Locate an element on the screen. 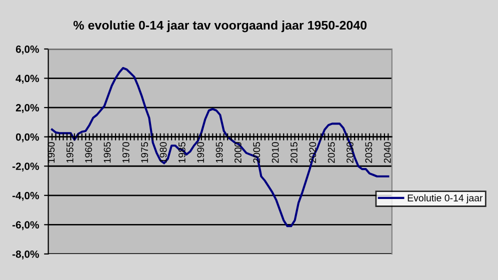 The image size is (498, 280). x-tick-label: 2010 is located at coordinates (275, 152).